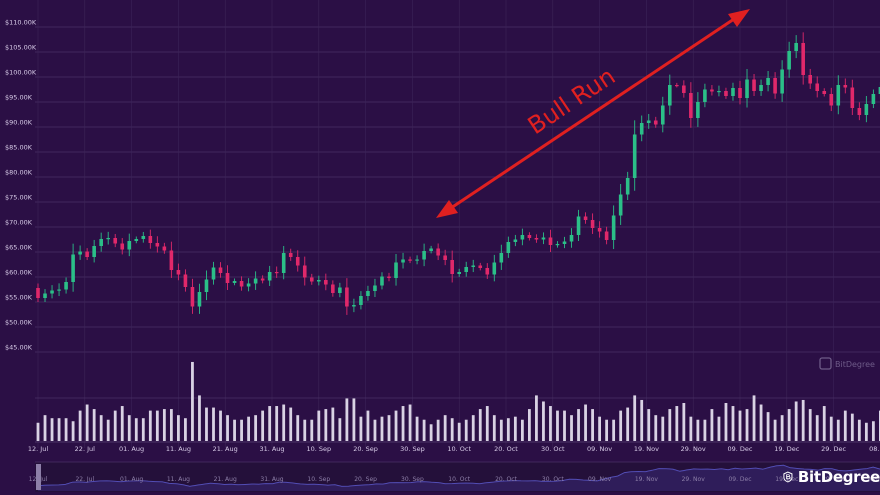 This screenshot has width=880, height=495. Describe the element at coordinates (19, 348) in the screenshot. I see `y-tick-label: $45.00K` at that location.